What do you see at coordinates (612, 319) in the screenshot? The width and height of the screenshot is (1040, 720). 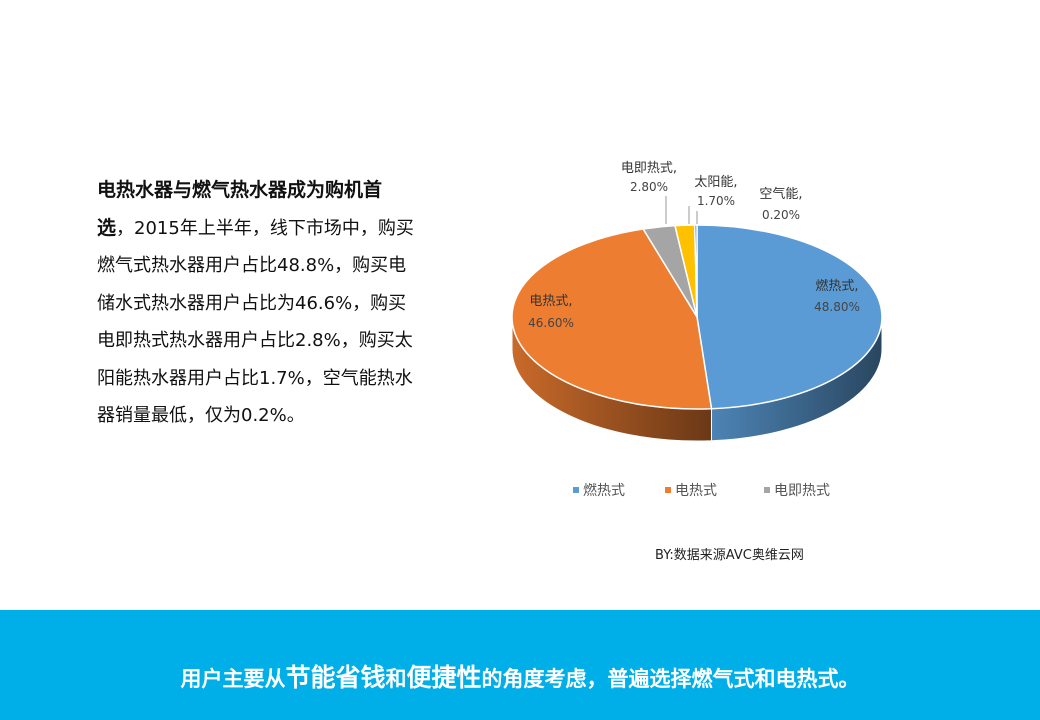 I see `pie-slice-电热式` at bounding box center [612, 319].